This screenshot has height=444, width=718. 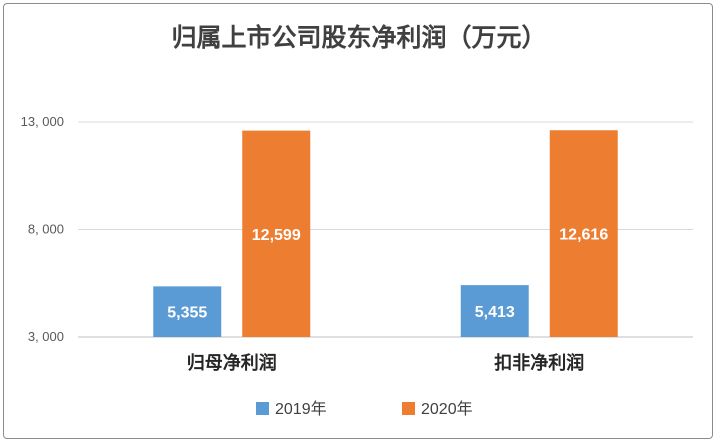 I want to click on chart-title: 归属上市公司股东净利润（万元）, so click(x=358, y=37).